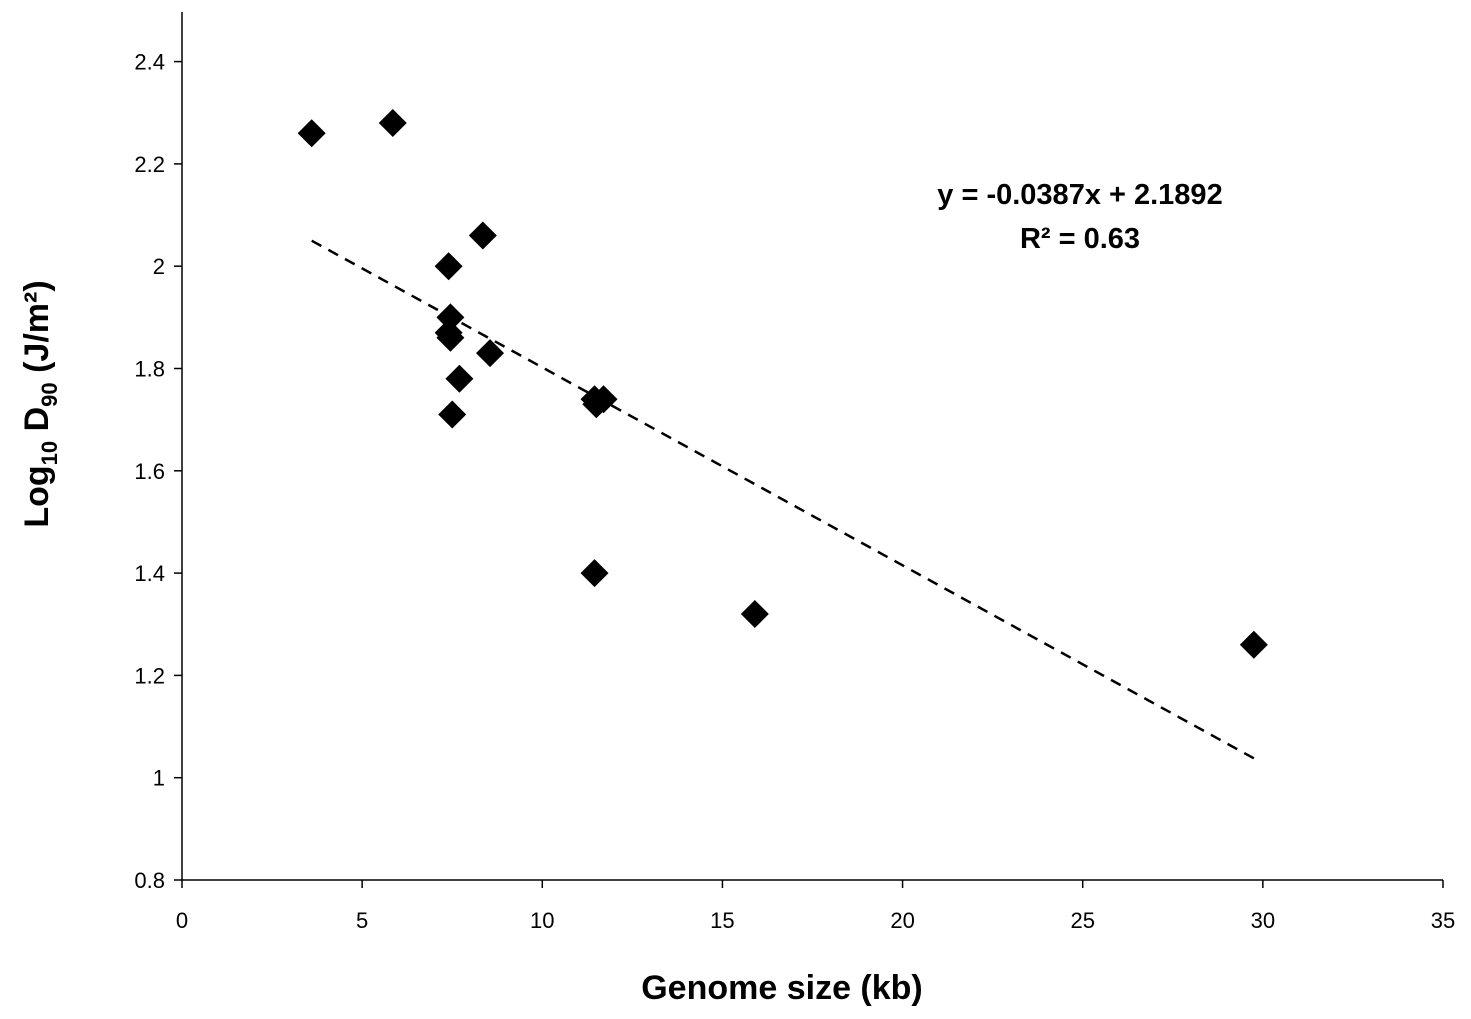 The width and height of the screenshot is (1471, 1019). Describe the element at coordinates (902, 920) in the screenshot. I see `x-tick-label: 20` at that location.